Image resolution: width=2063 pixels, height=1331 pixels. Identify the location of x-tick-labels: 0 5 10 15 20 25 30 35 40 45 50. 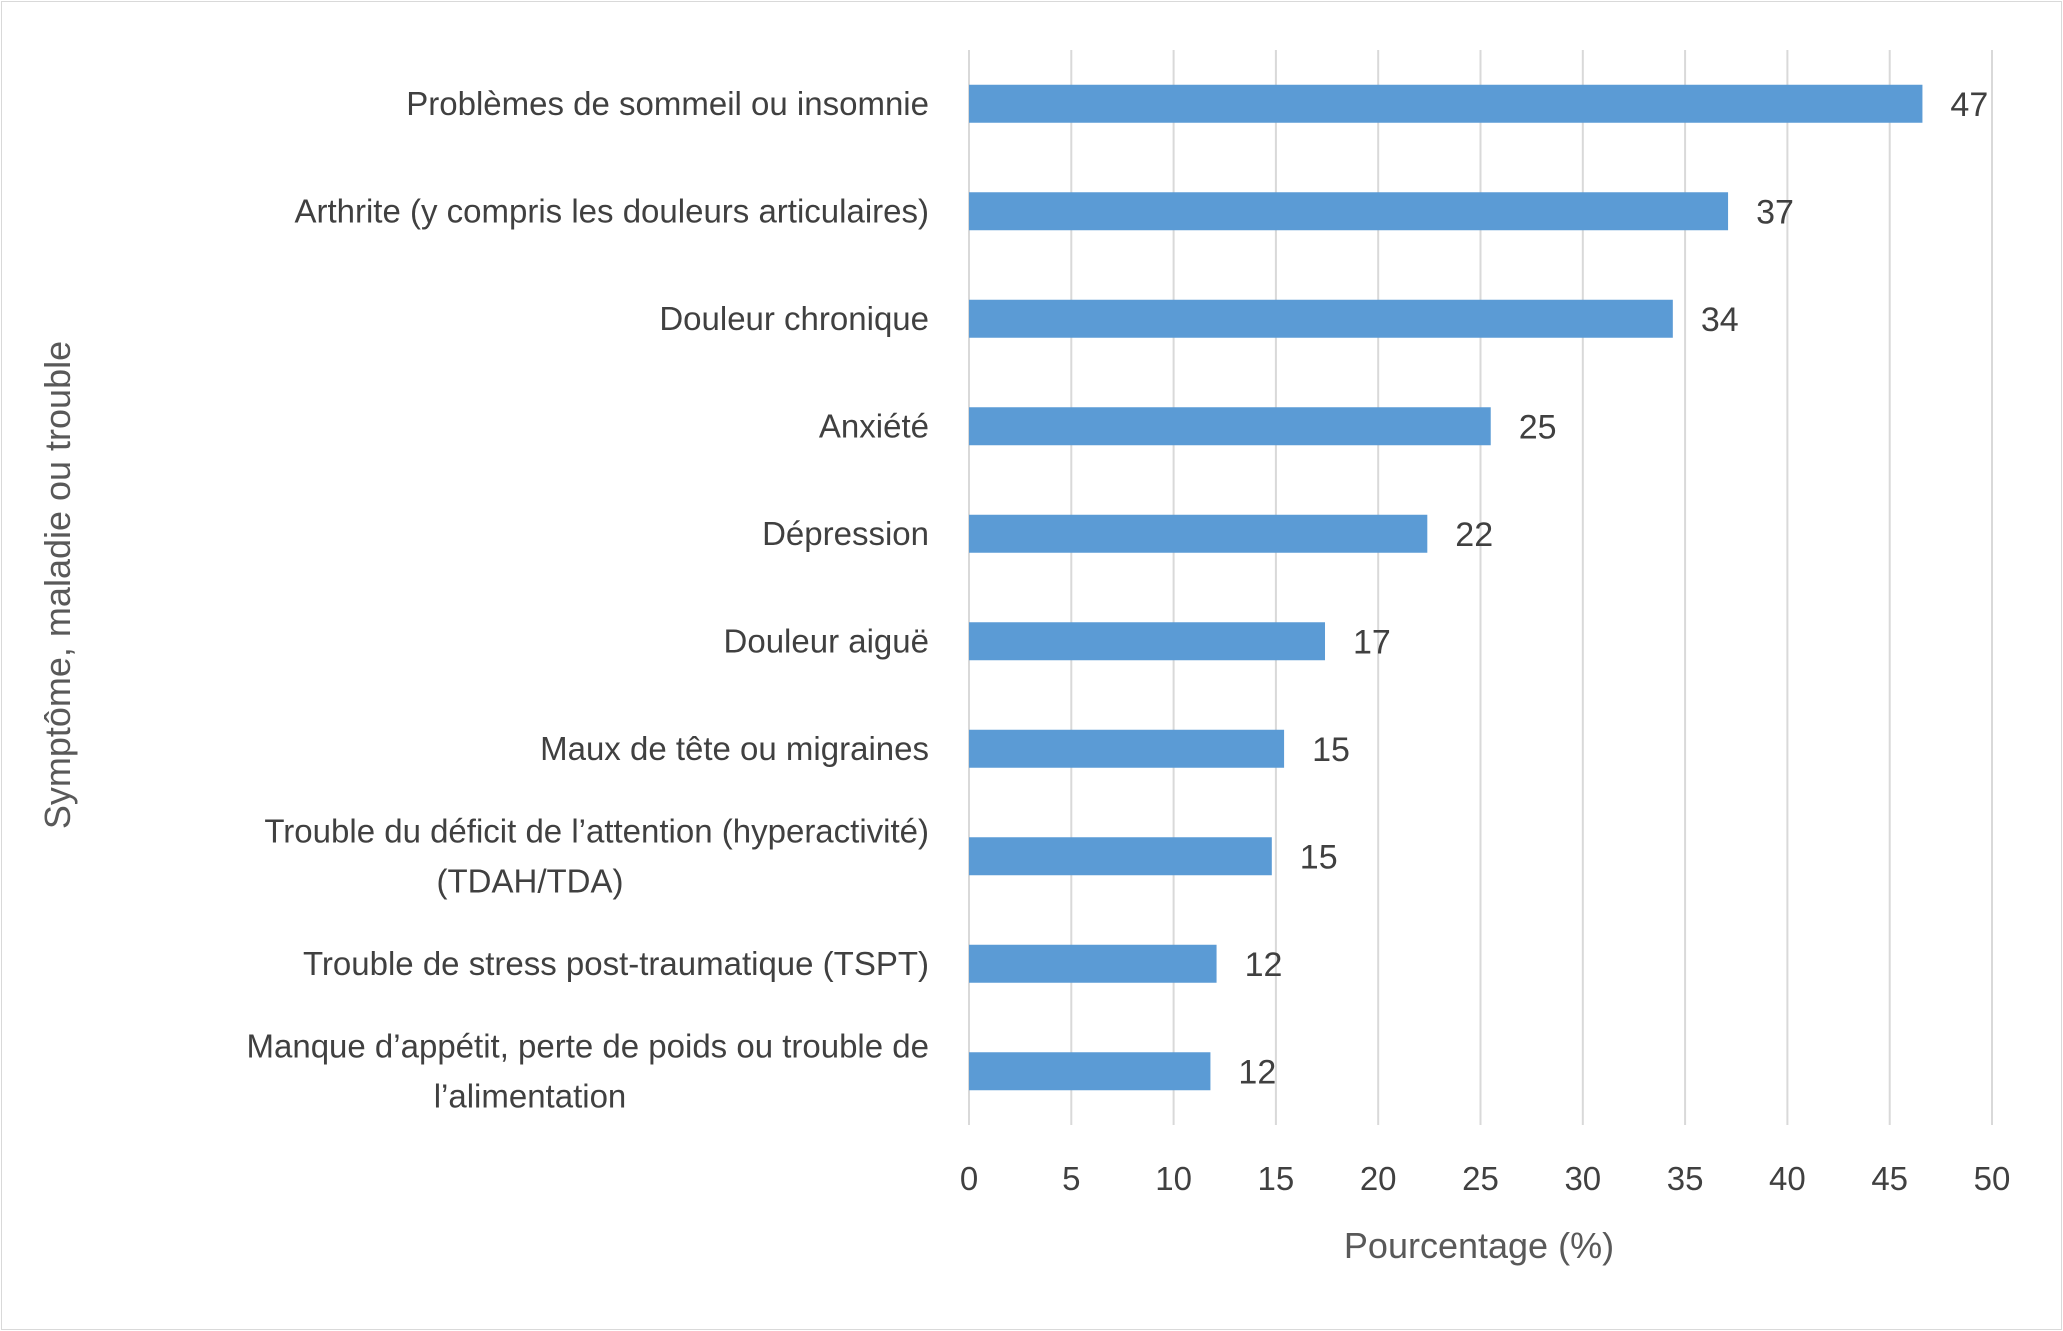
(1485, 1178).